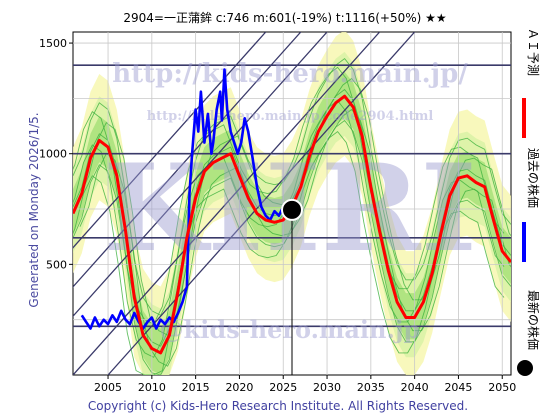 Image resolution: width=560 pixels, height=420 pixels. Describe the element at coordinates (533, 178) in the screenshot. I see `legend-past-price-label: 過去の株価` at that location.